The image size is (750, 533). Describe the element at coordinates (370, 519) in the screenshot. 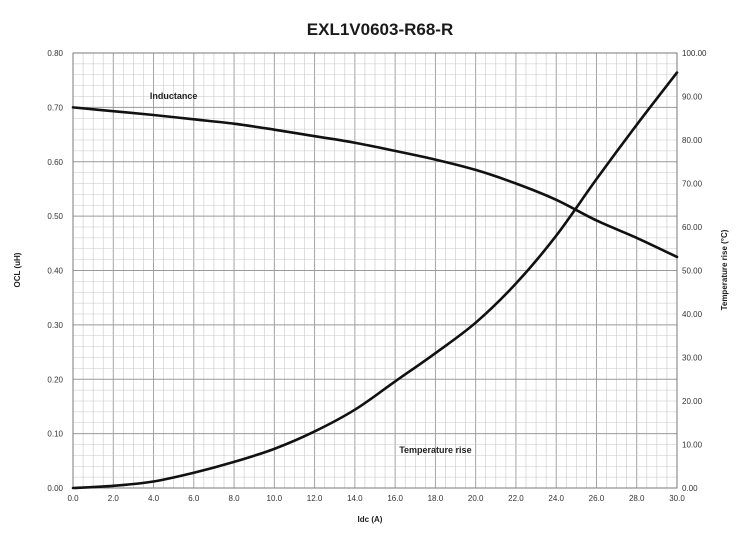

I see `x-axis-label: Idc (A)` at that location.